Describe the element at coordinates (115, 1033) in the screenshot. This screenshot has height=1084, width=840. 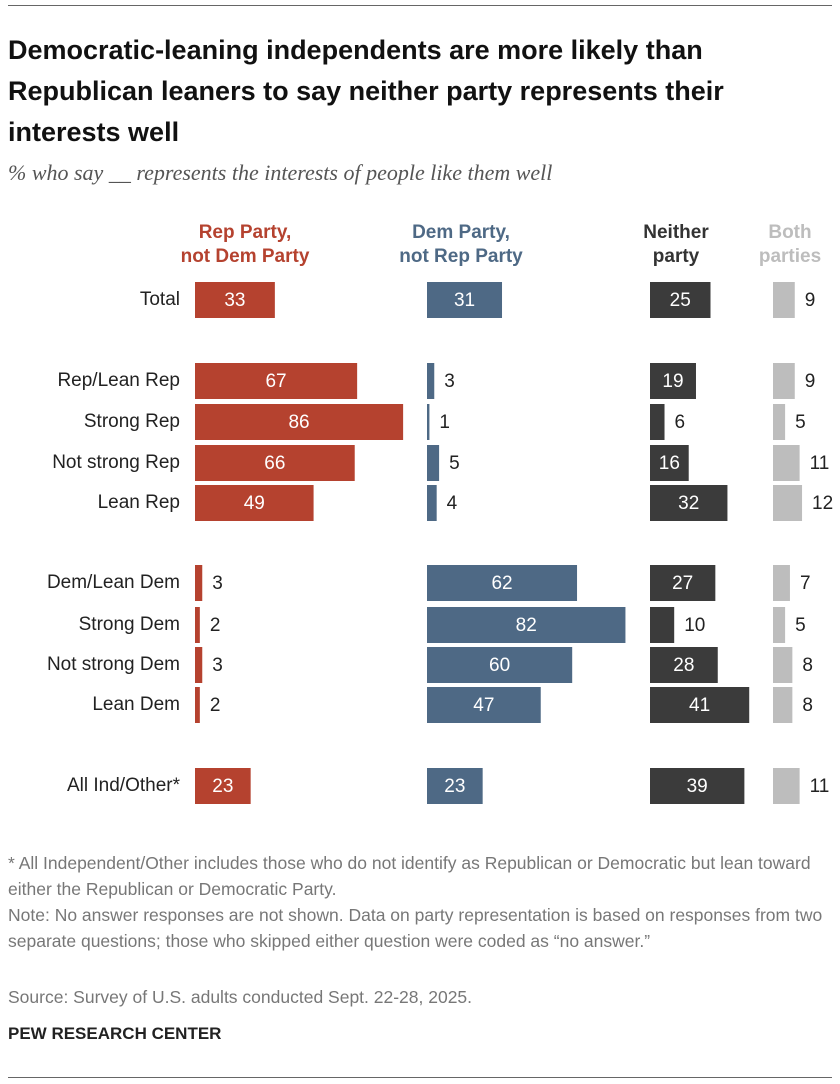
I see `brand: PEW RESEARCH CENTER` at that location.